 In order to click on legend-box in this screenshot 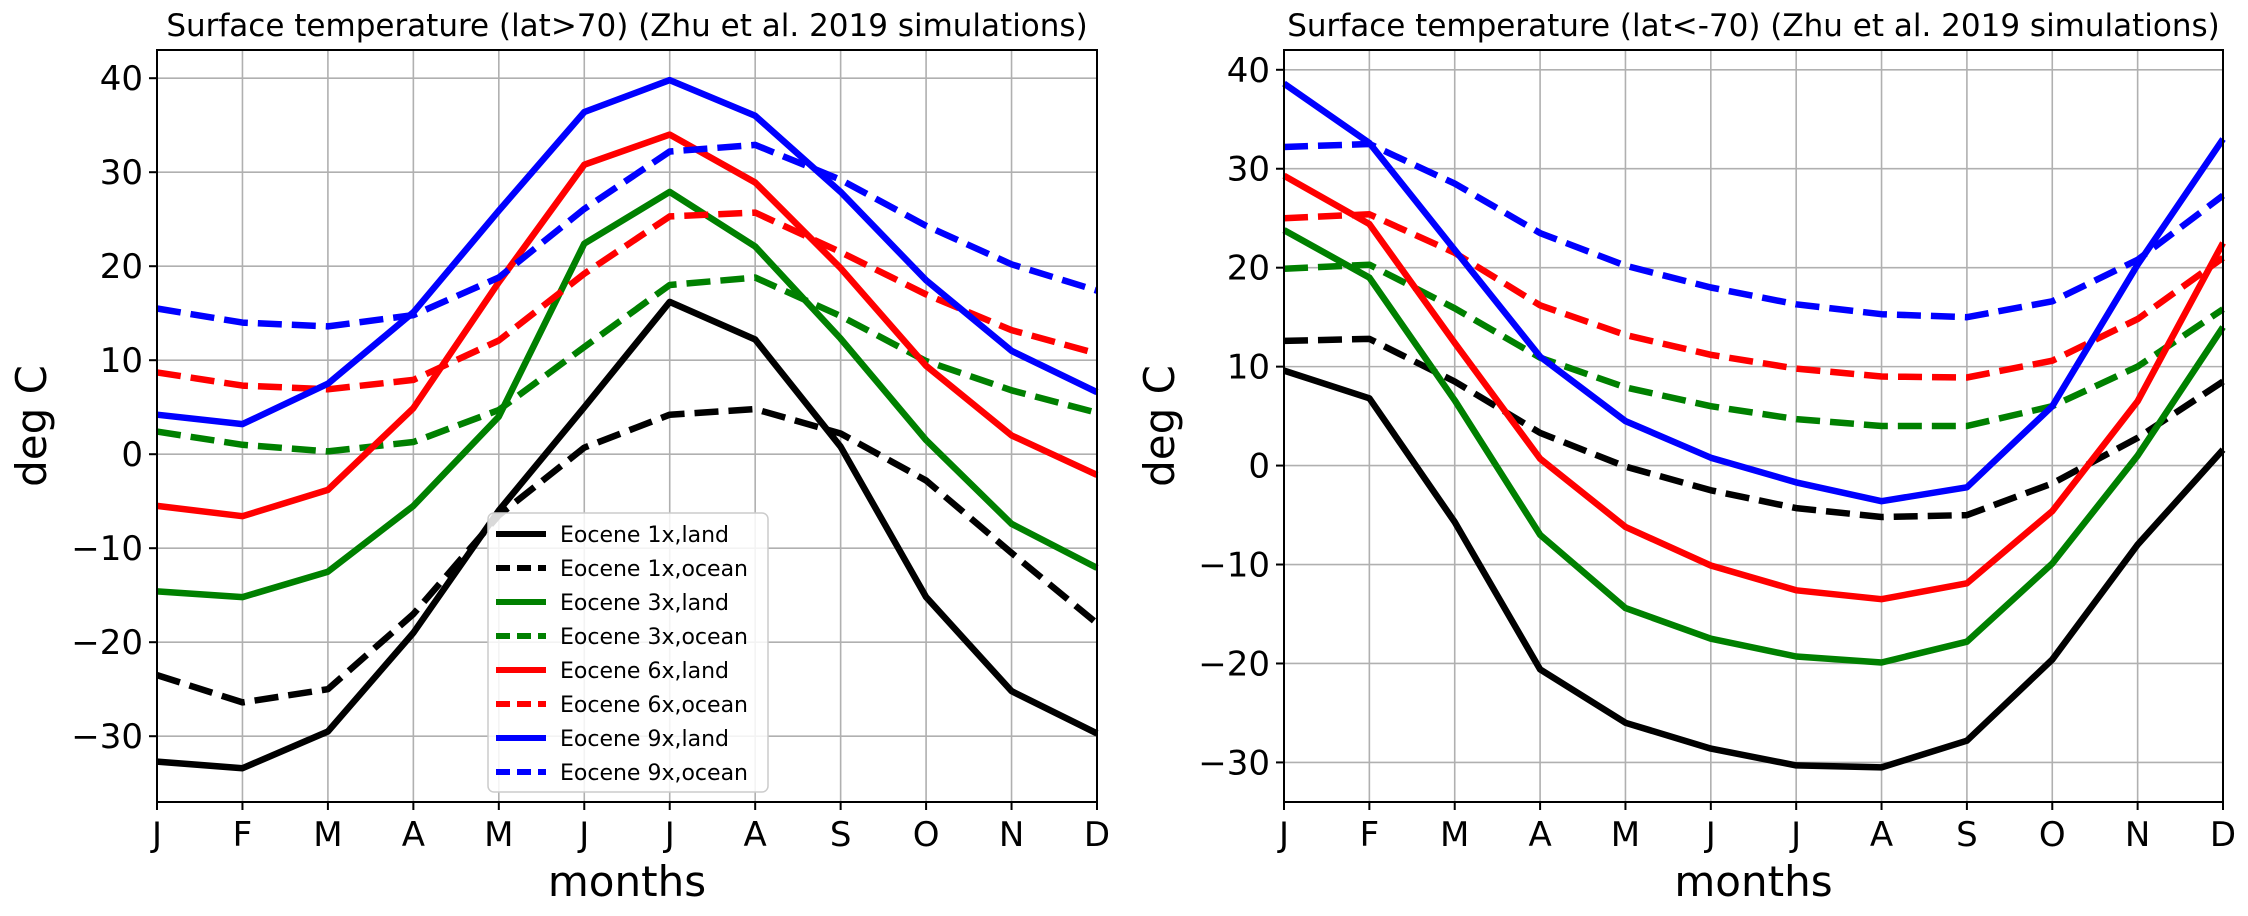, I will do `click(628, 652)`.